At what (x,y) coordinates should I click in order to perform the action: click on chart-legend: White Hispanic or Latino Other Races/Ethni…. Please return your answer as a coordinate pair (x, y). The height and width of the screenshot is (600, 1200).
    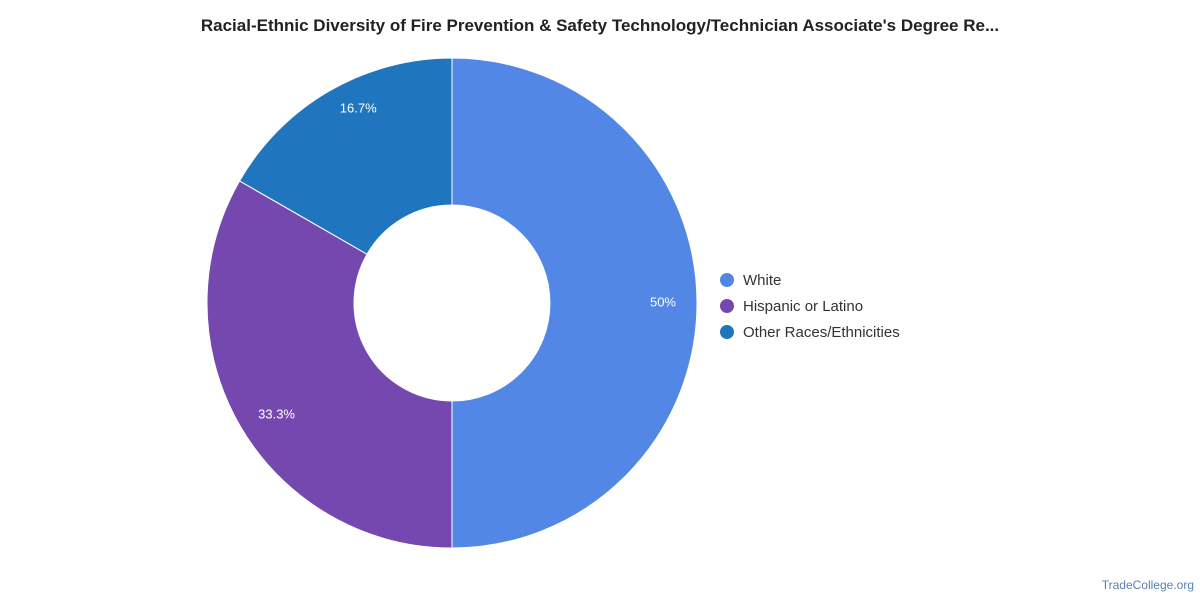
    Looking at the image, I should click on (810, 306).